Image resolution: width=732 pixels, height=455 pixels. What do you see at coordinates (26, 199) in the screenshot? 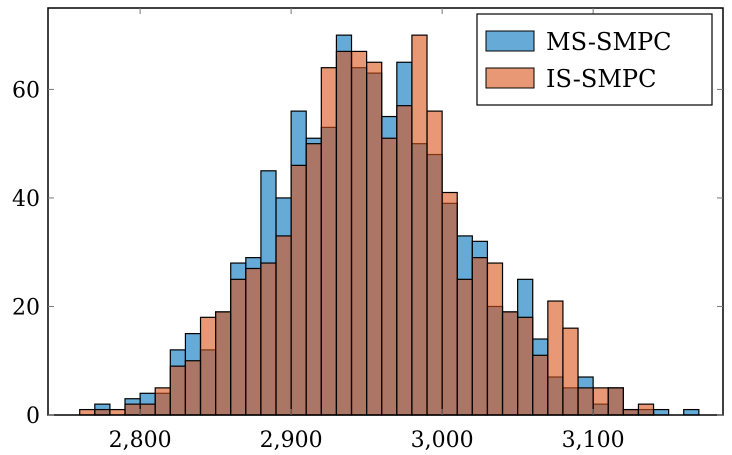
I see `y-tick-label: 40` at bounding box center [26, 199].